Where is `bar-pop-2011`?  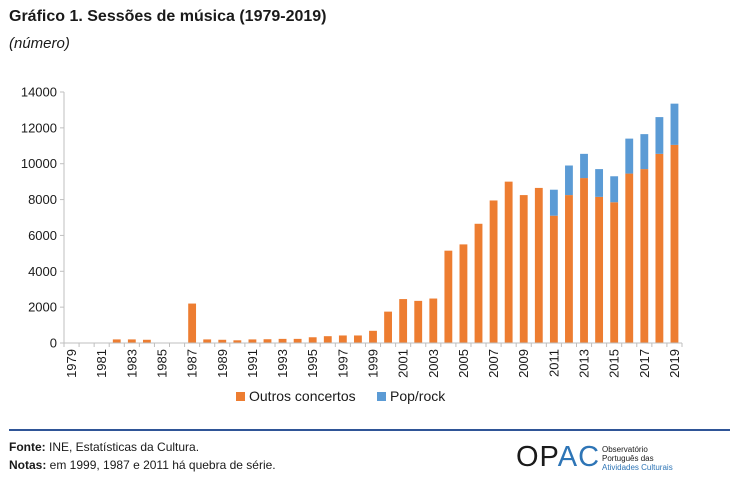
bar-pop-2011 is located at coordinates (553, 202).